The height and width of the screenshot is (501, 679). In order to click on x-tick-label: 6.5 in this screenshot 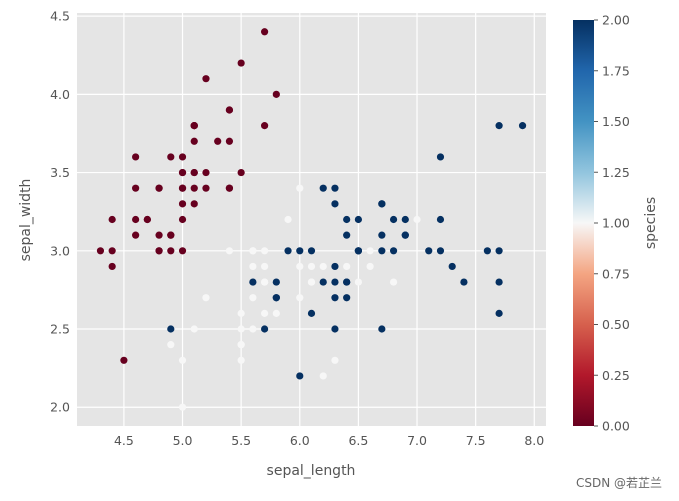, I will do `click(358, 440)`.